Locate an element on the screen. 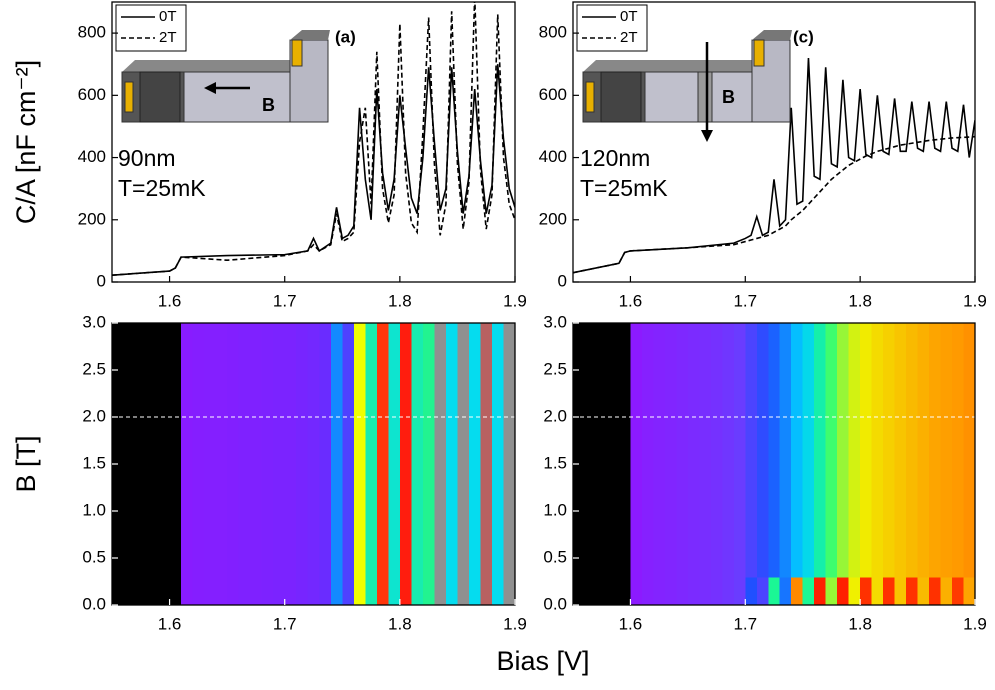  x-tick-label: 1.7 is located at coordinates (745, 623).